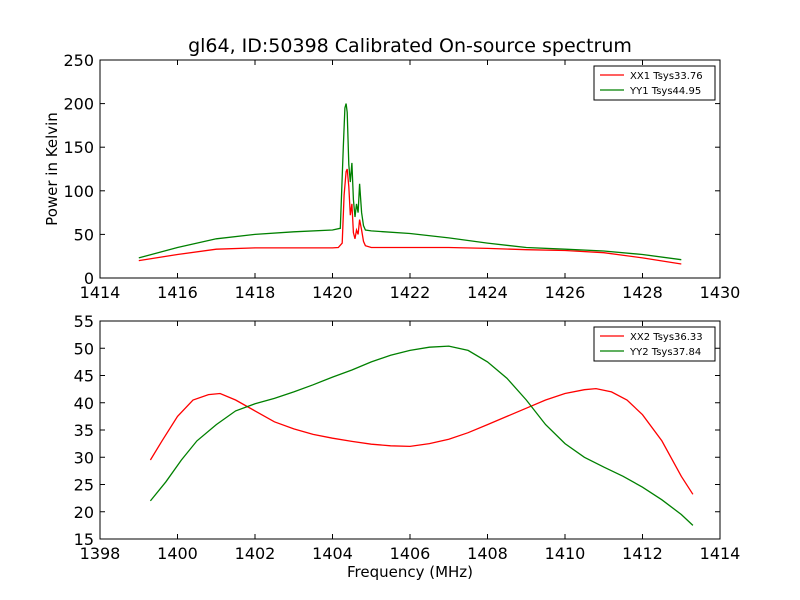  Describe the element at coordinates (255, 292) in the screenshot. I see `x-tick-label: 1418` at that location.